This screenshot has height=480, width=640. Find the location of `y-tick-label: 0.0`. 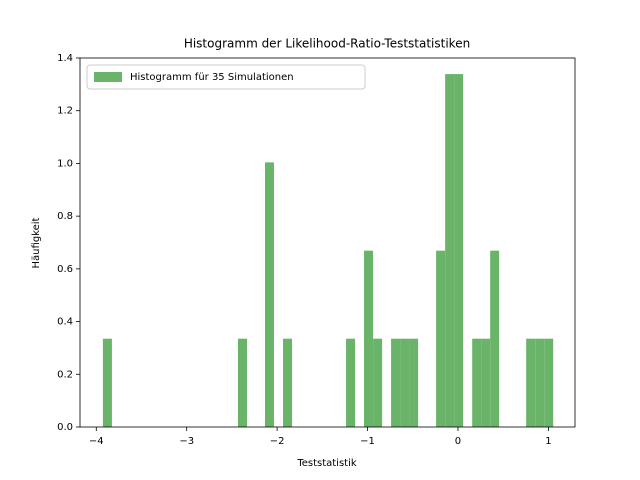

y-tick-label: 0.0 is located at coordinates (65, 427).